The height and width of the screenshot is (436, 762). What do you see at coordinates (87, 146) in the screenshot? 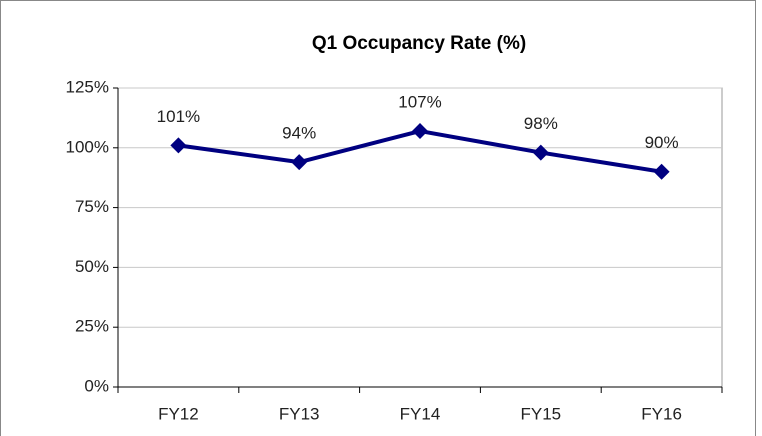
I see `y-tick-label: 100%` at bounding box center [87, 146].